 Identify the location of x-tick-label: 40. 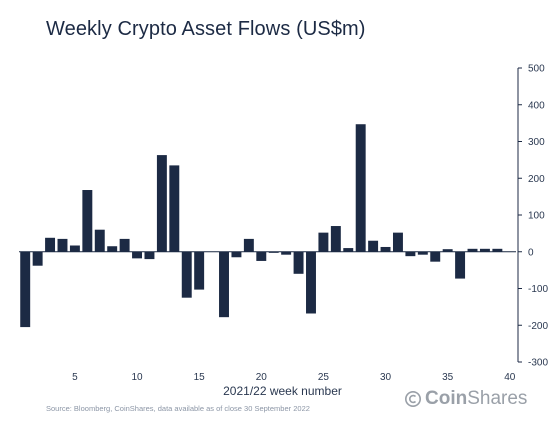
(510, 377).